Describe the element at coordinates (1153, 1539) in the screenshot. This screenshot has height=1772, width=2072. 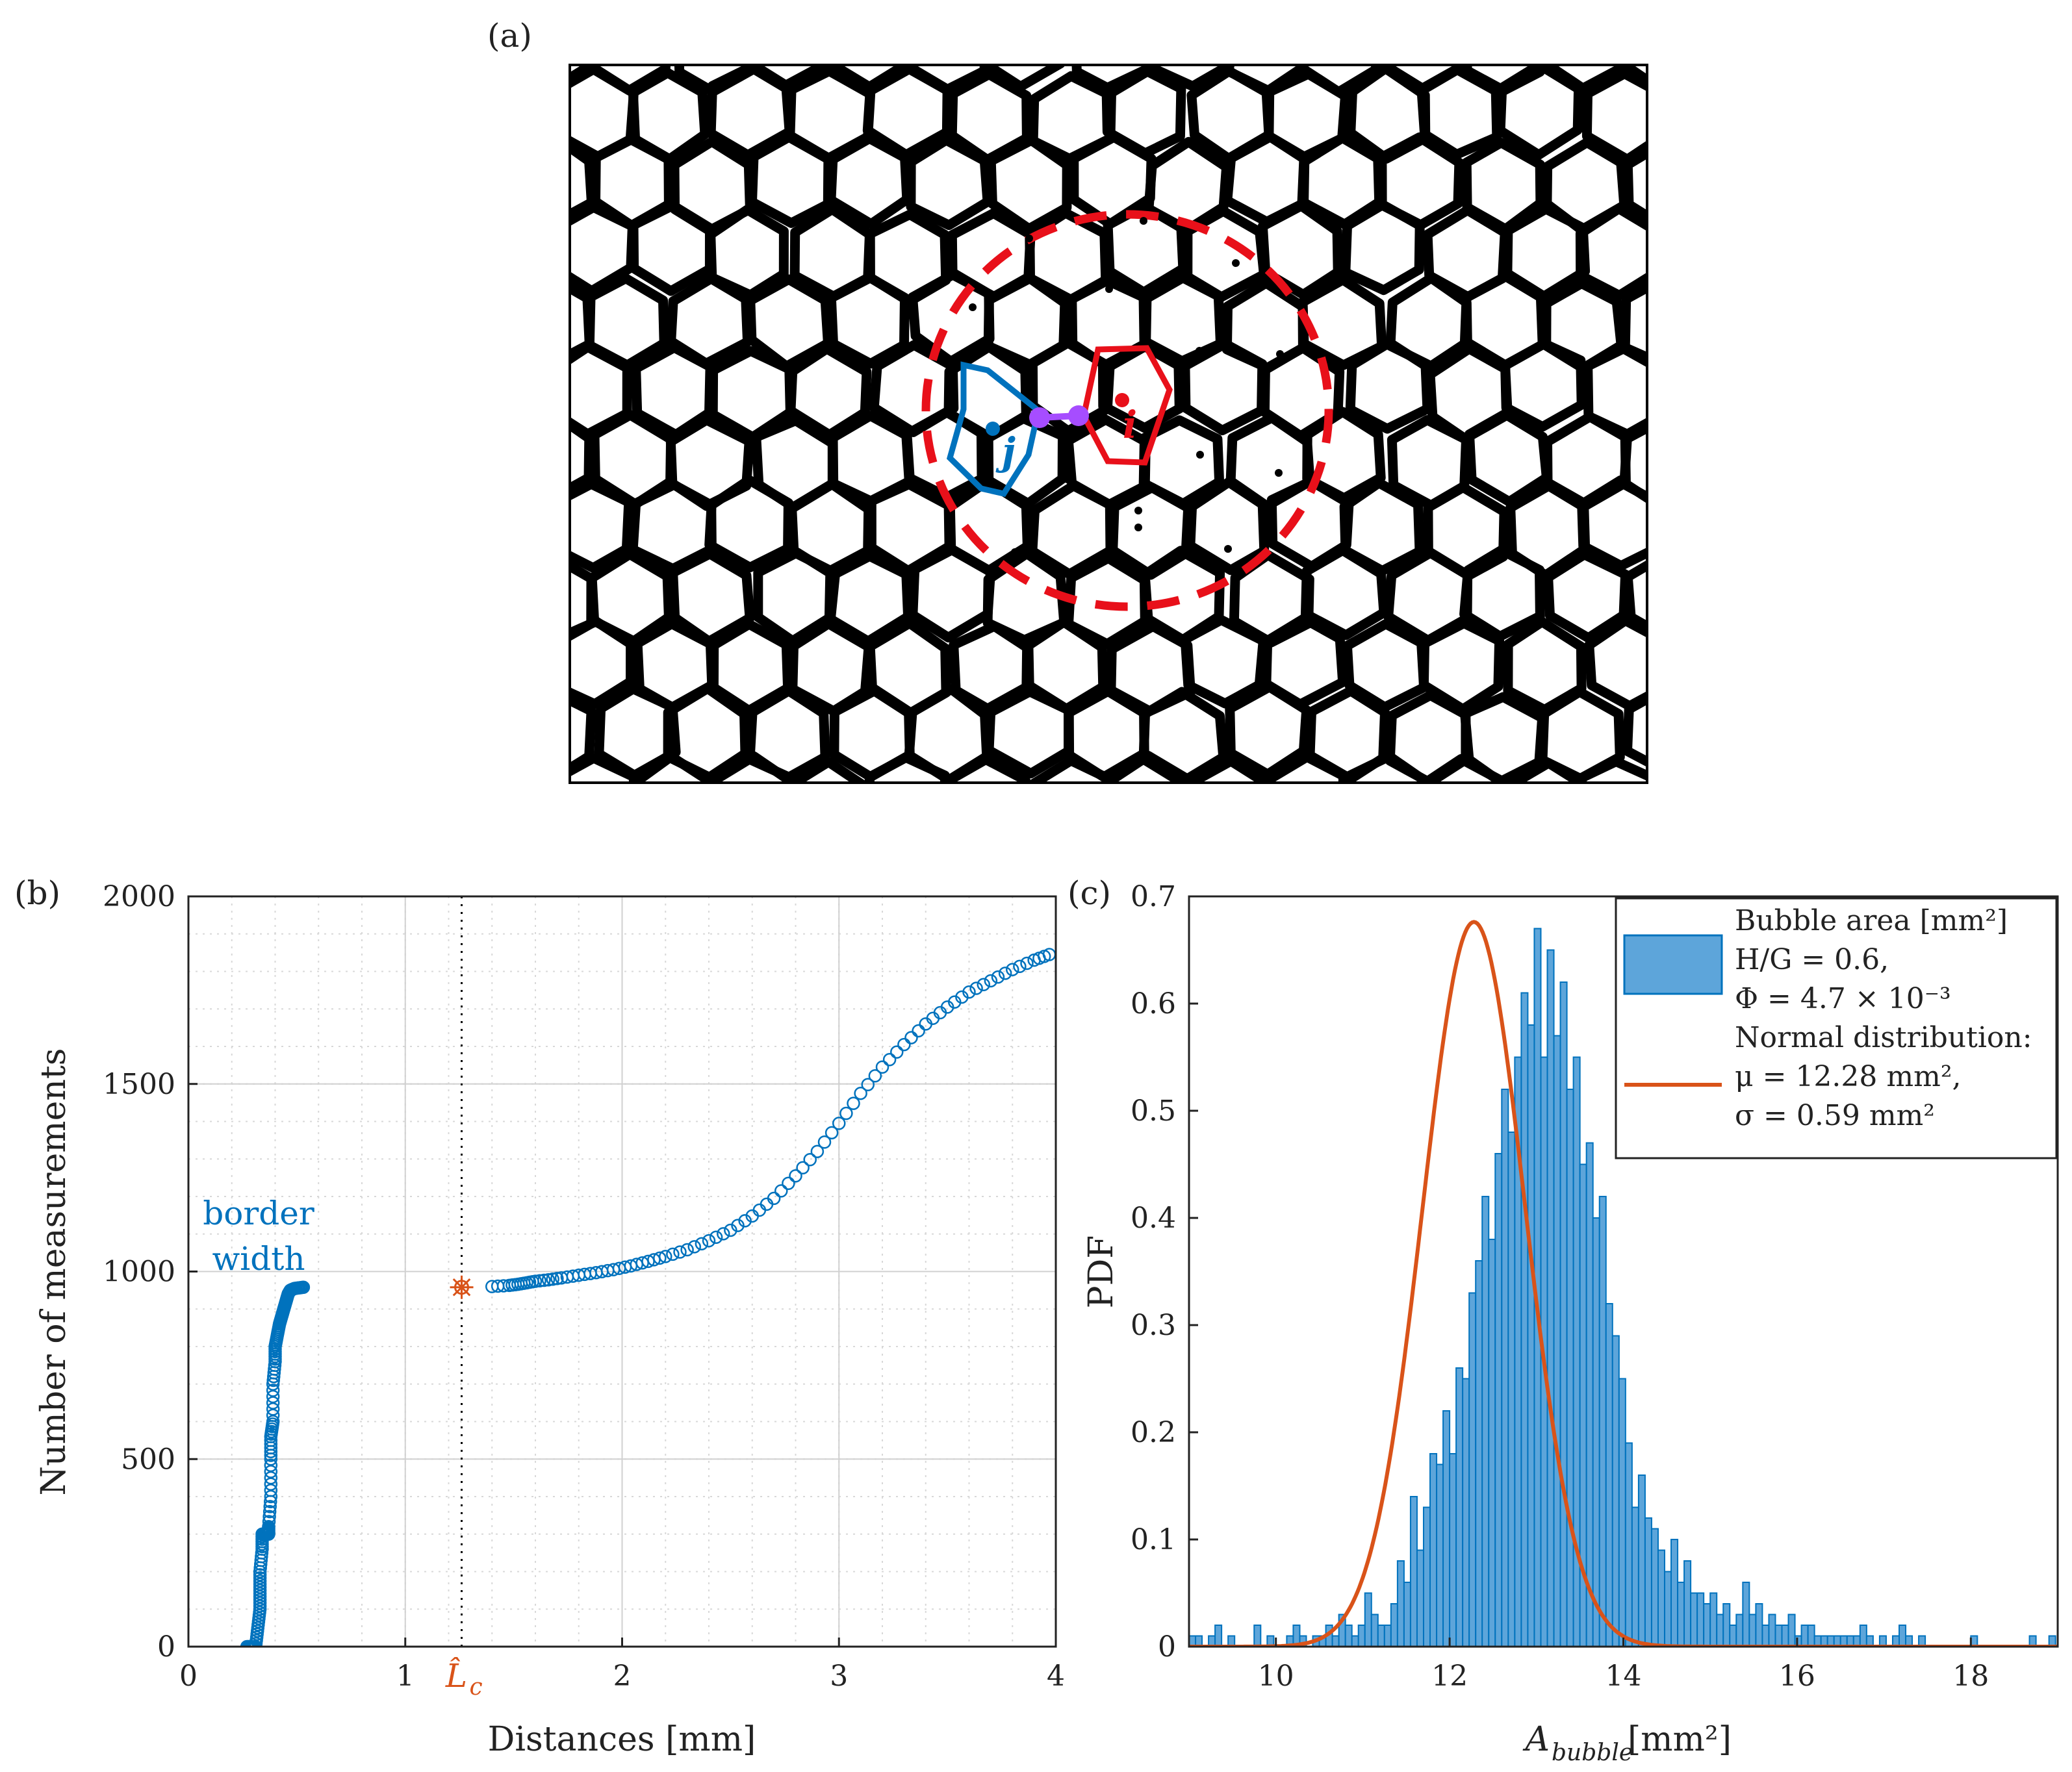
I see `y-tick-label: 0.1` at that location.